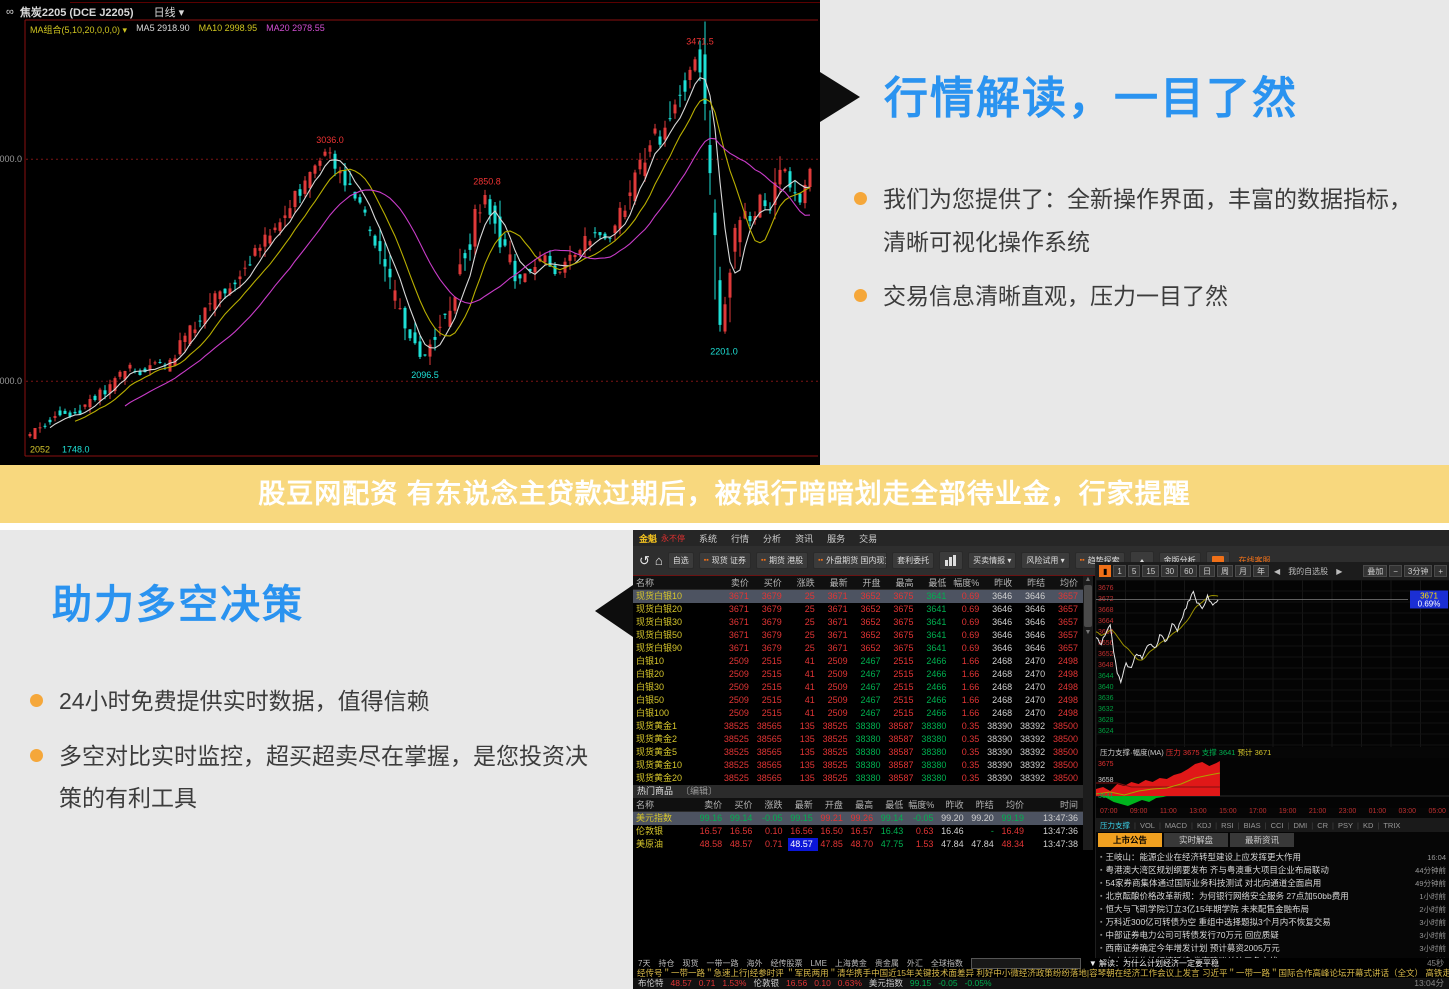  Describe the element at coordinates (1272, 870) in the screenshot. I see `news-item: ▪ 粤港澳大湾区规划纲要发布 齐与粤澳重大项目企业布局联动 44分钟前` at that location.